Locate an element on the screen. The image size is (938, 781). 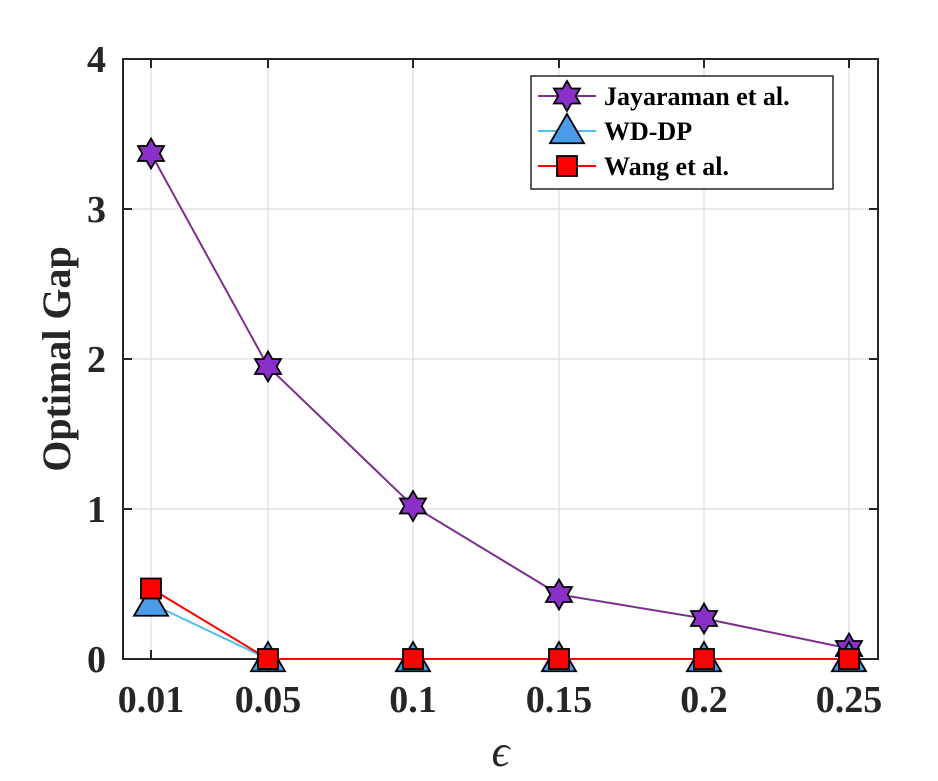
legend-label: WD-DP is located at coordinates (648, 131).